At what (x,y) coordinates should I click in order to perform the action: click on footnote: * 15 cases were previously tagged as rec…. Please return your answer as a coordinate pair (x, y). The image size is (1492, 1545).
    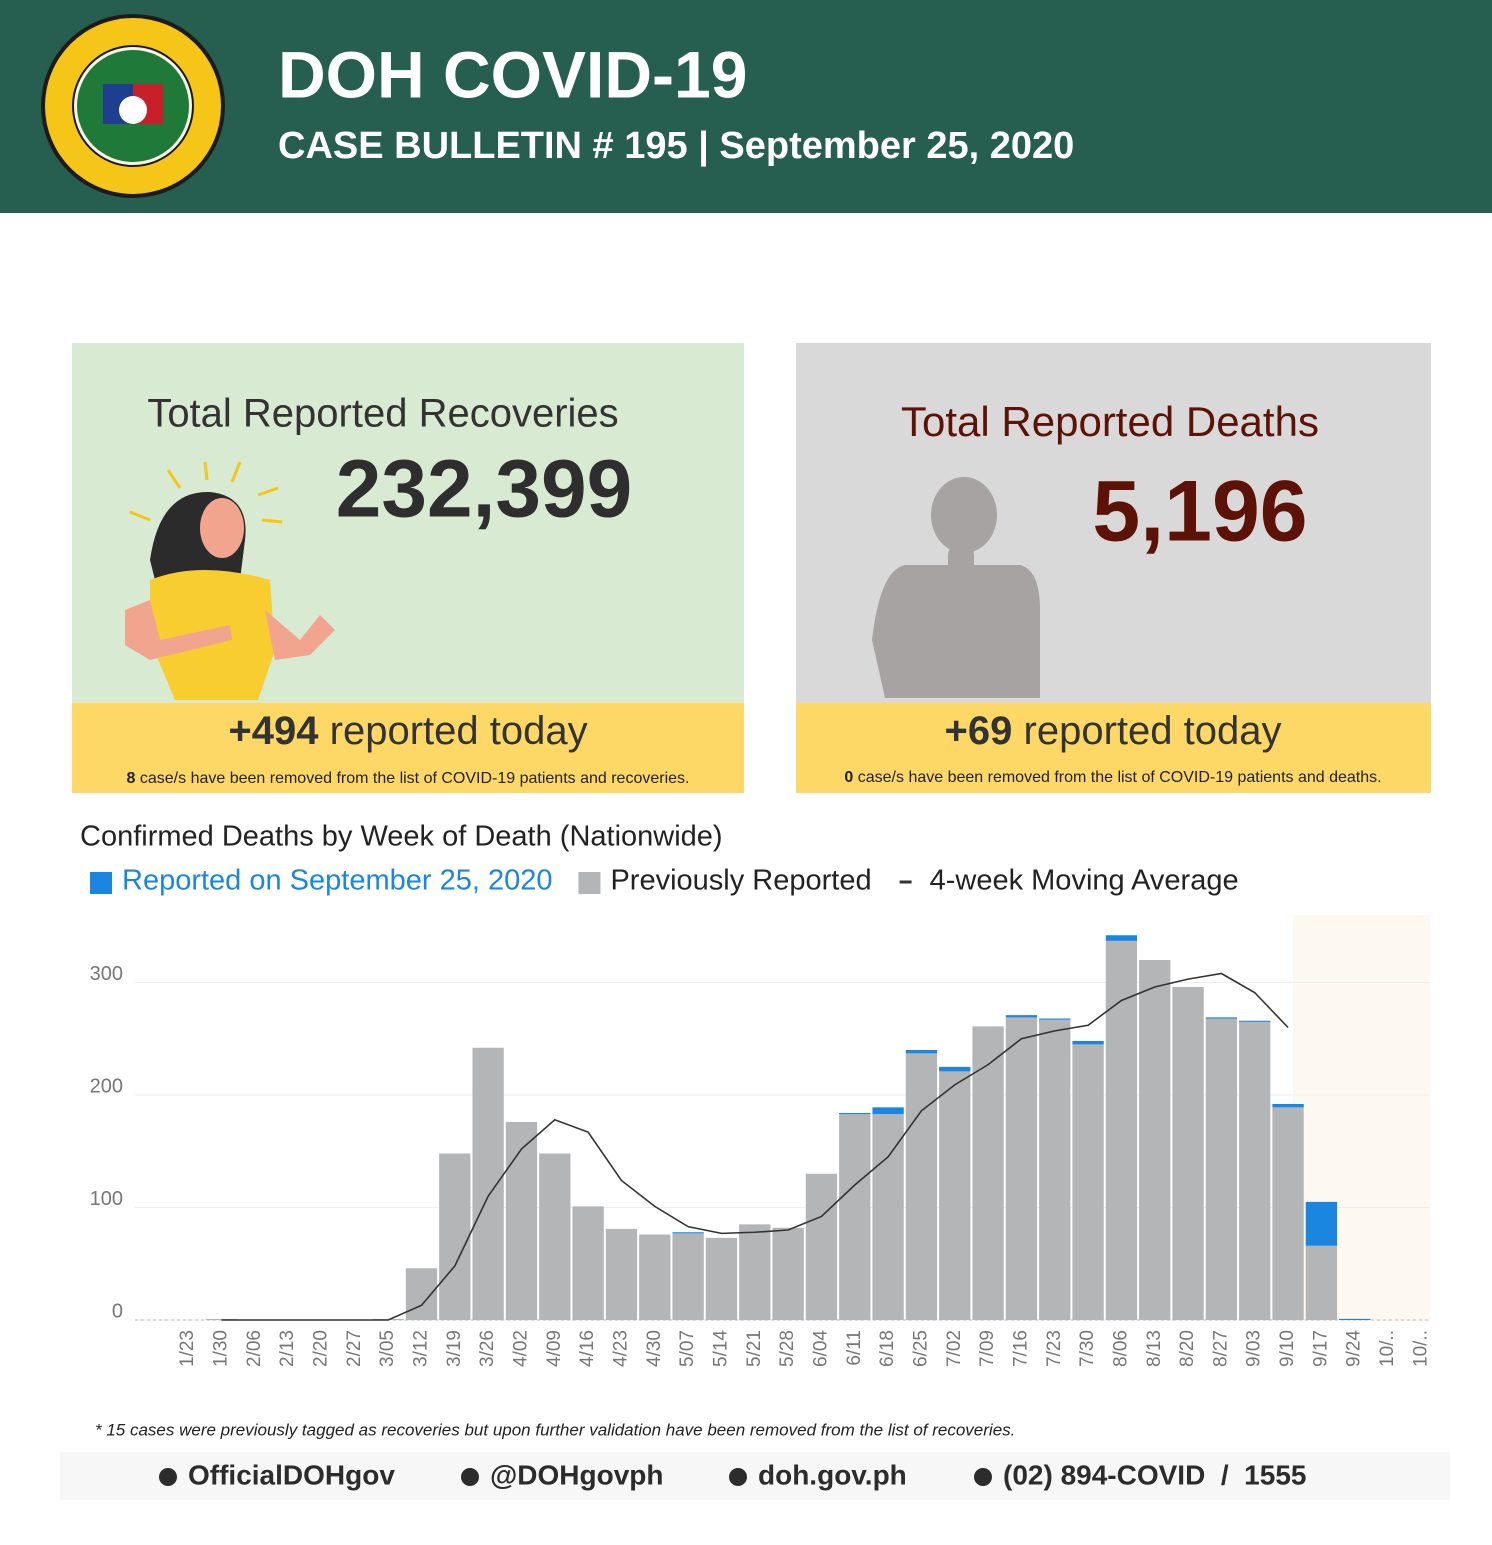
    Looking at the image, I should click on (555, 1429).